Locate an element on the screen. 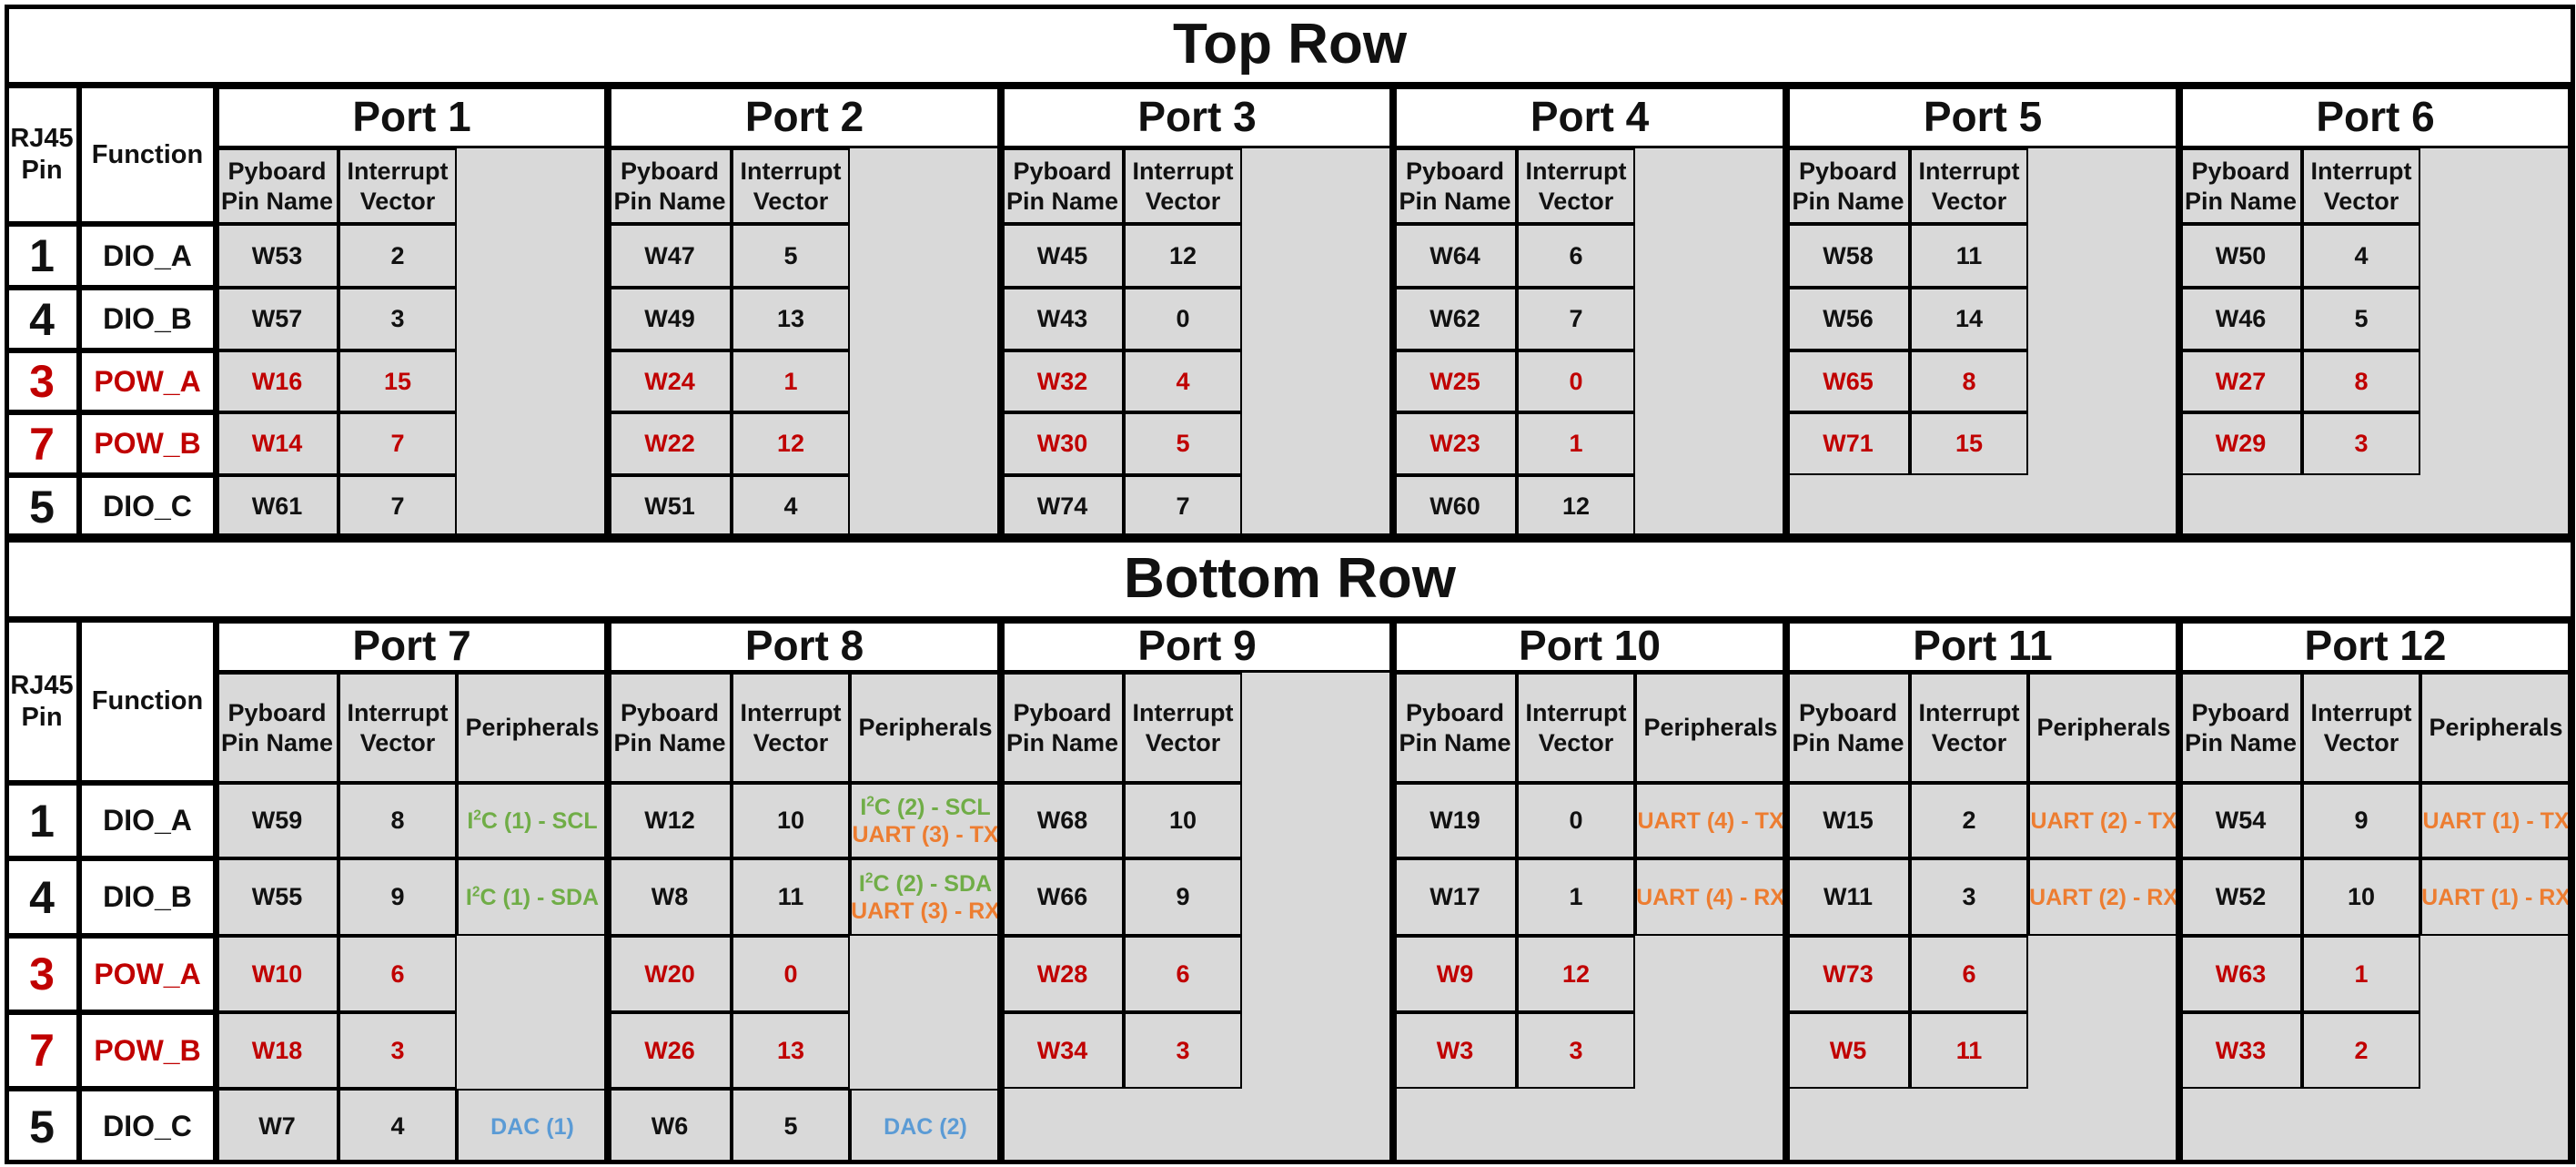  pyboard-pin-name: W19 is located at coordinates (1455, 820).